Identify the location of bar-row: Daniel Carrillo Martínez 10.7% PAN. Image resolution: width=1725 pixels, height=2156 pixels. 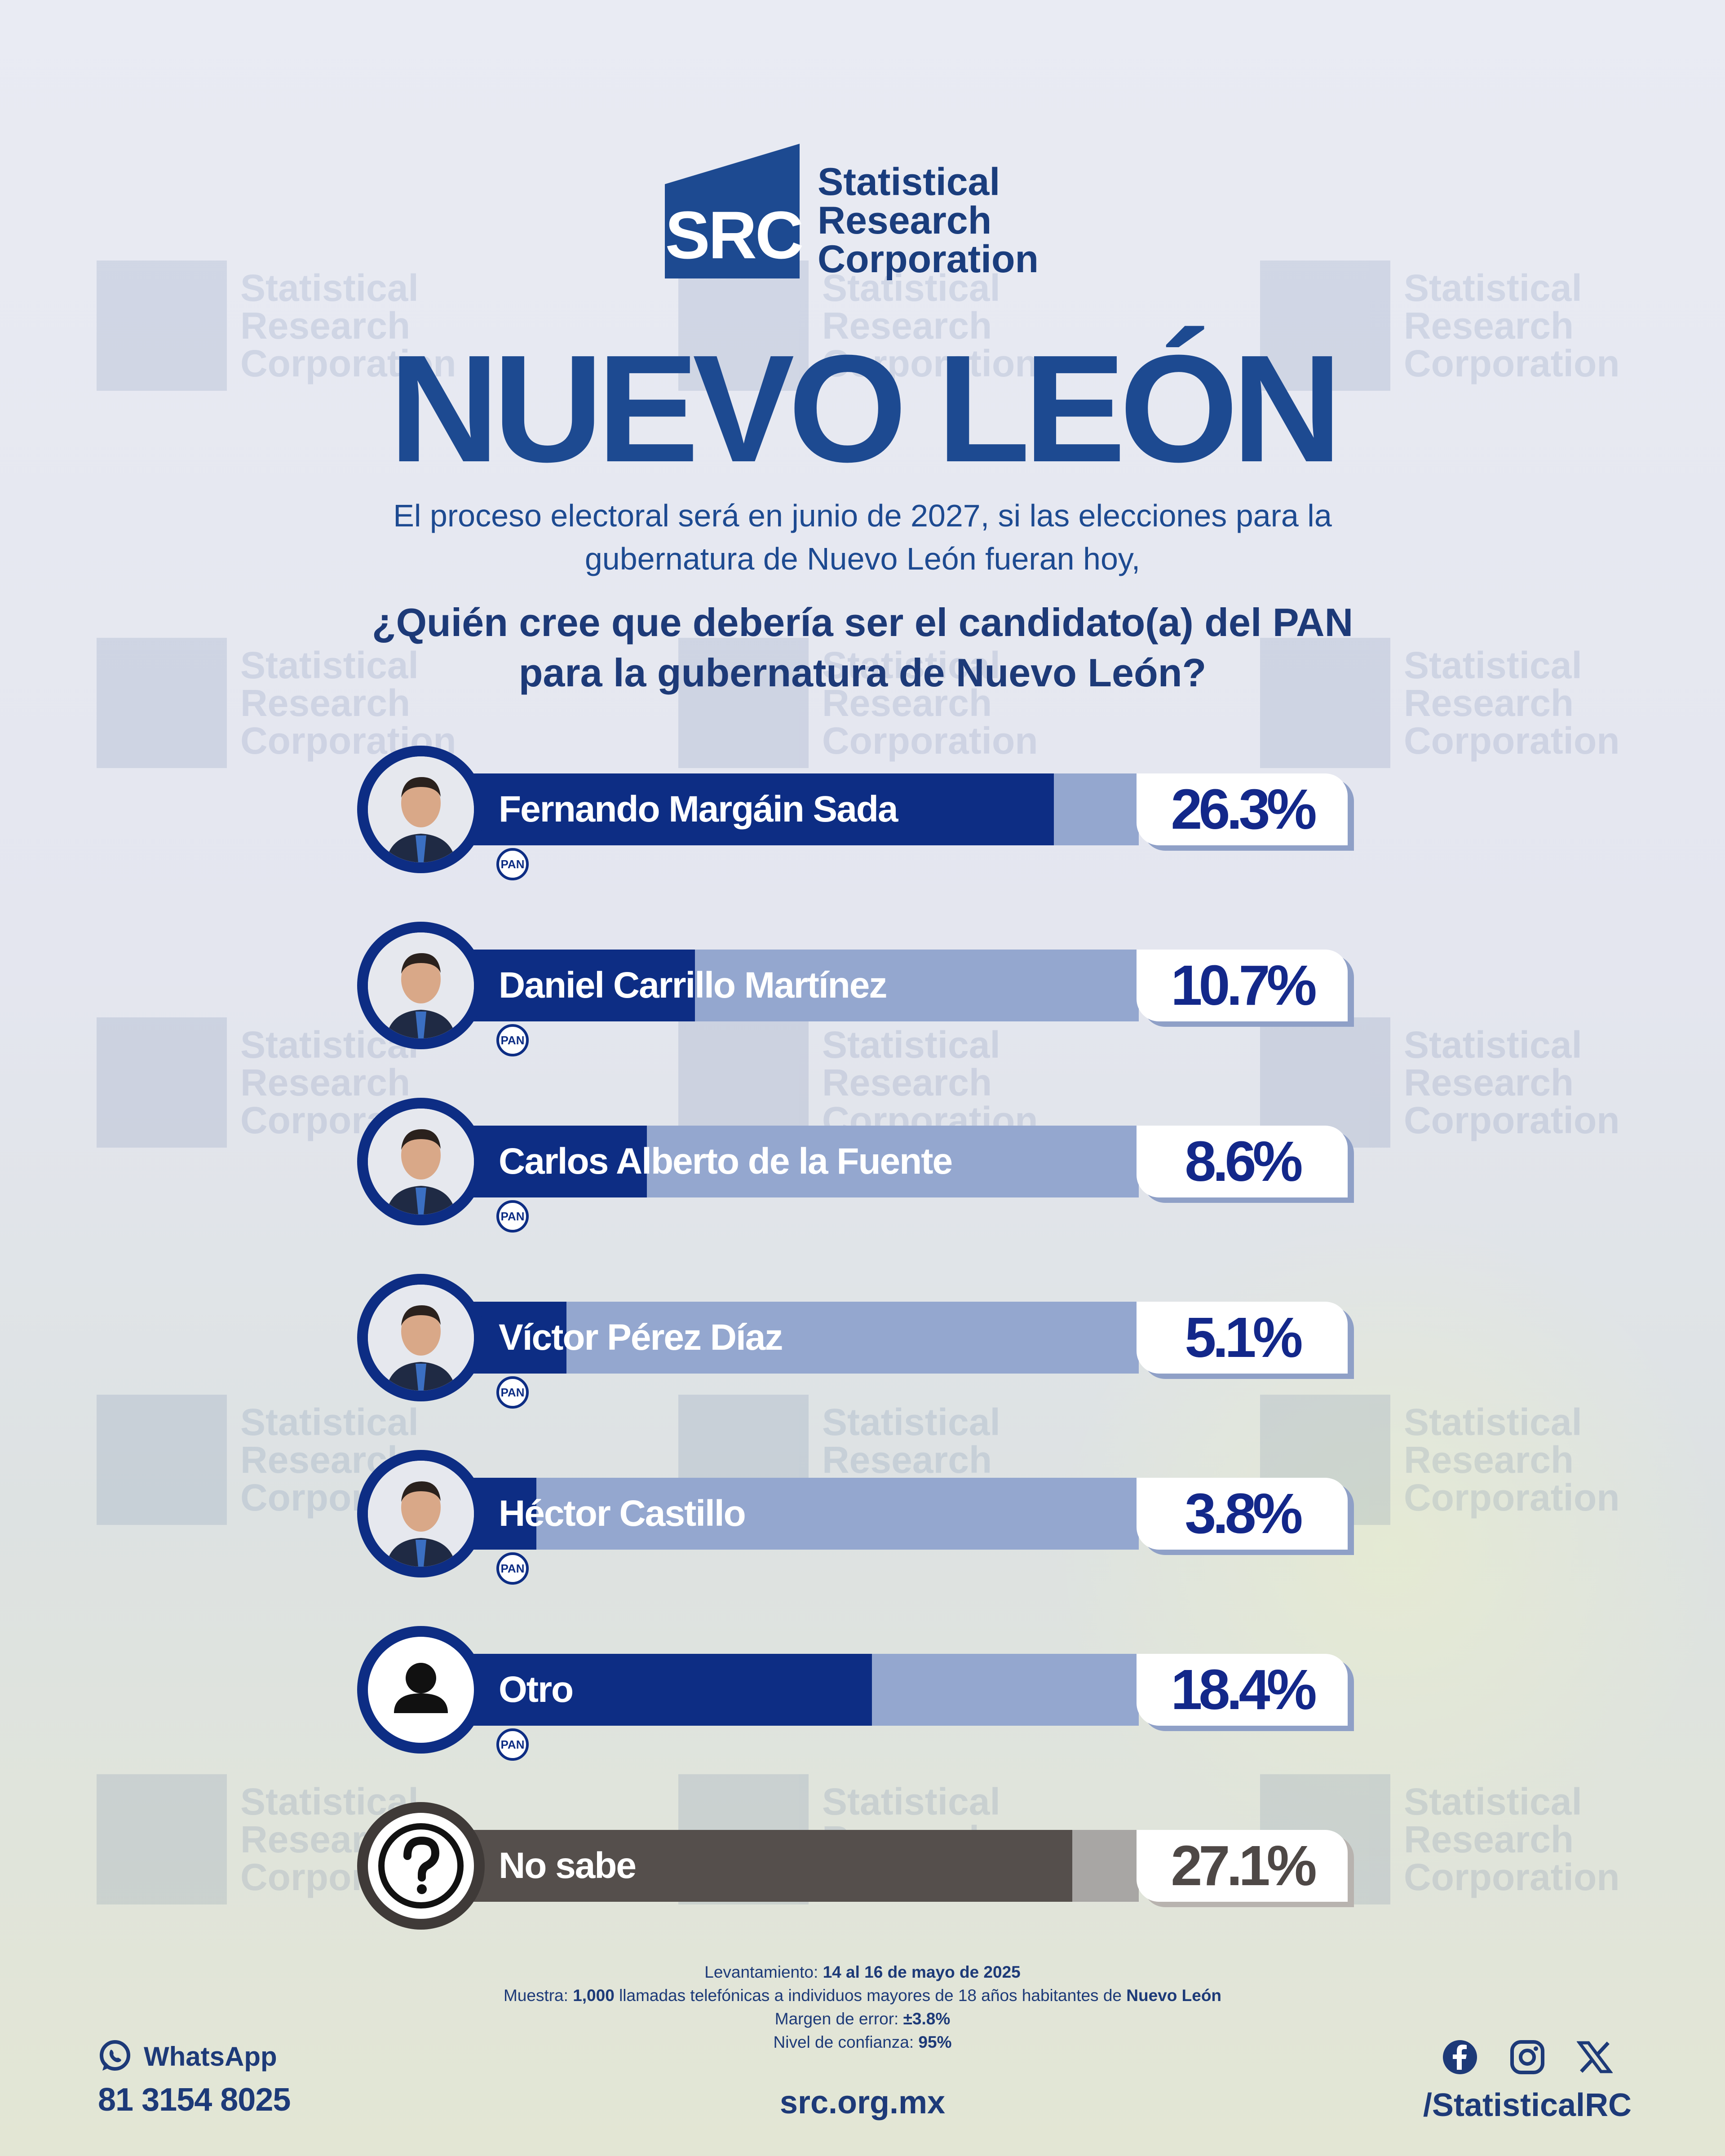
(862, 994).